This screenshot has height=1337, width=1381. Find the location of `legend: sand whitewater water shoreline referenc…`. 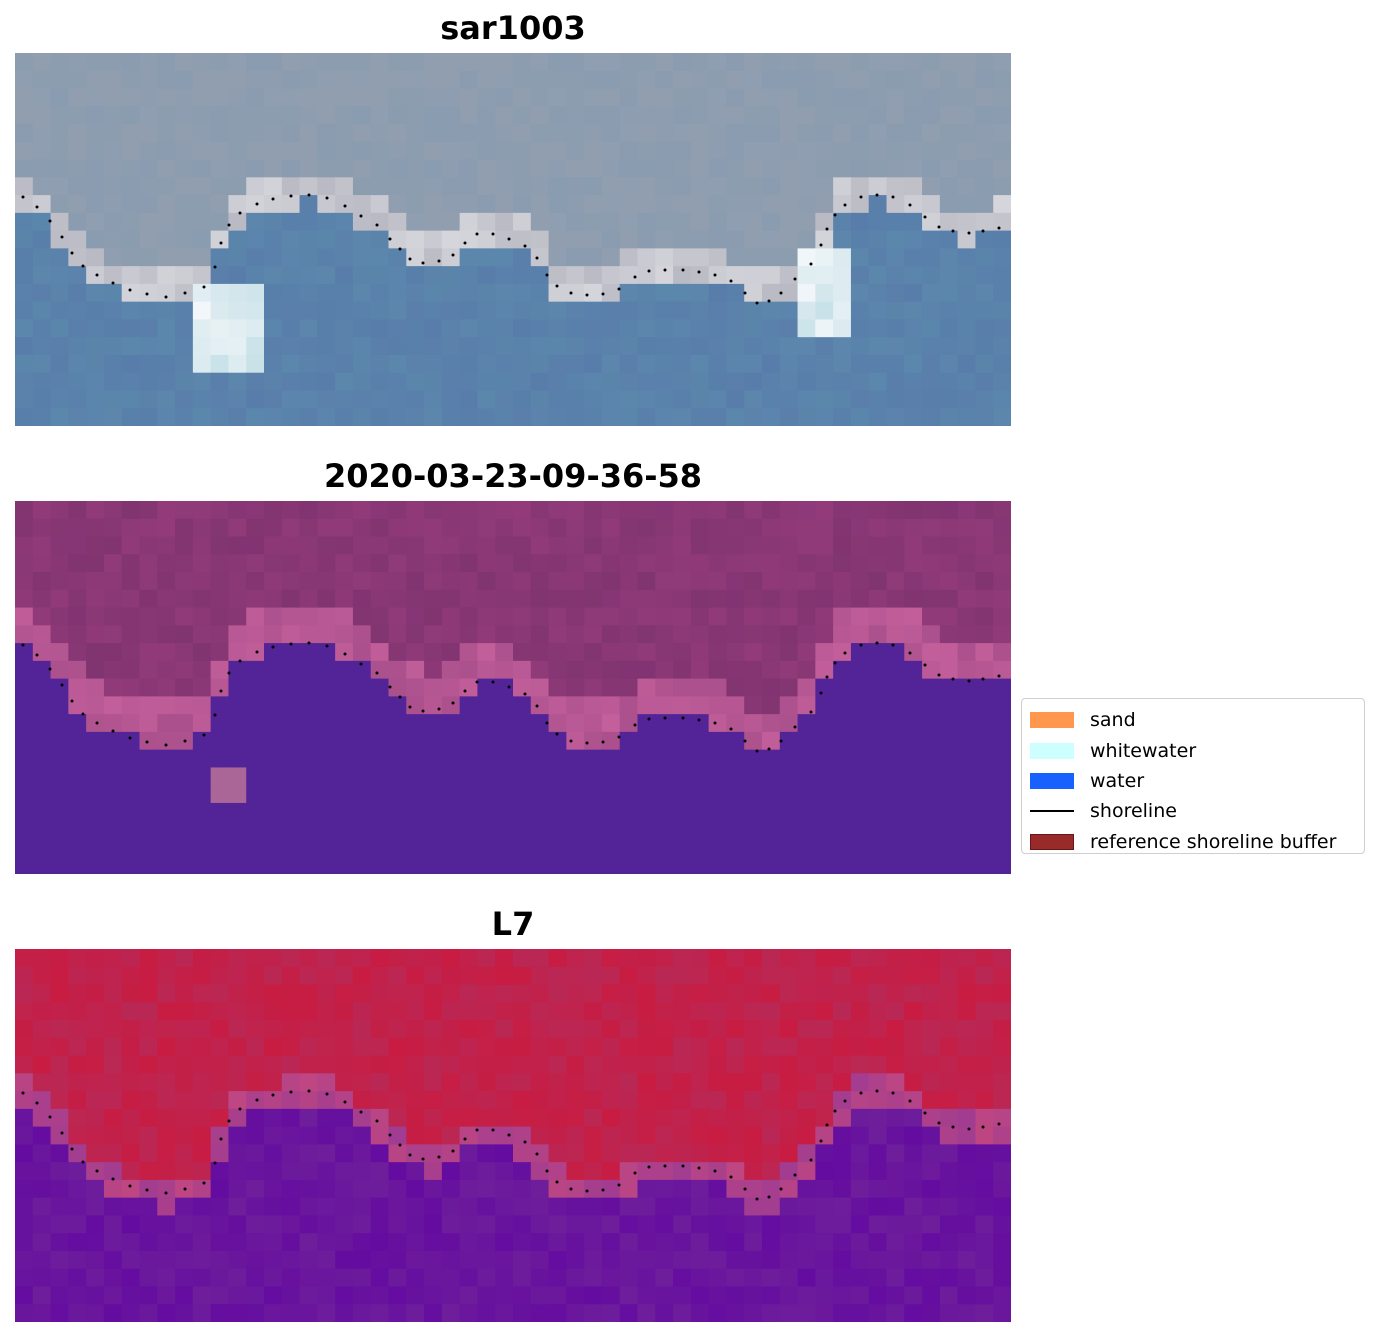

legend: sand whitewater water shoreline referenc… is located at coordinates (1193, 776).